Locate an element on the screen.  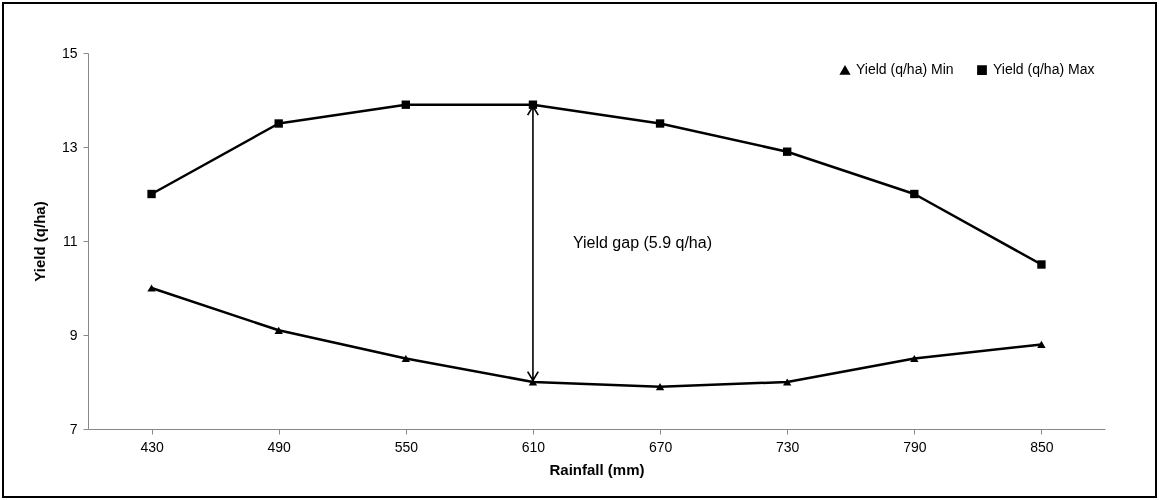
x-tick-label: 490 is located at coordinates (279, 446).